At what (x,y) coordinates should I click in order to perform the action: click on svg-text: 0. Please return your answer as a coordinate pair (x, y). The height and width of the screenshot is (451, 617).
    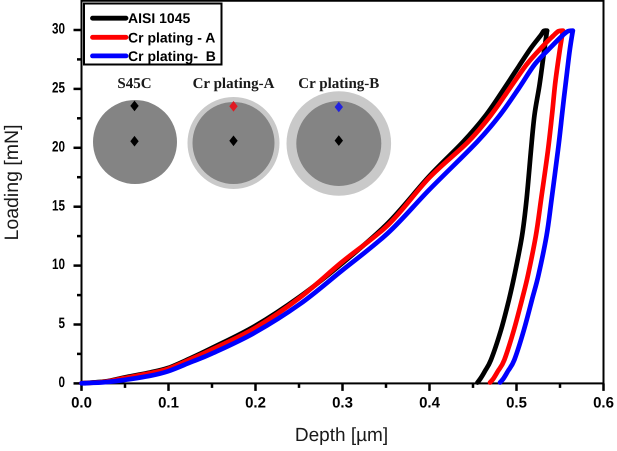
    Looking at the image, I should click on (61, 382).